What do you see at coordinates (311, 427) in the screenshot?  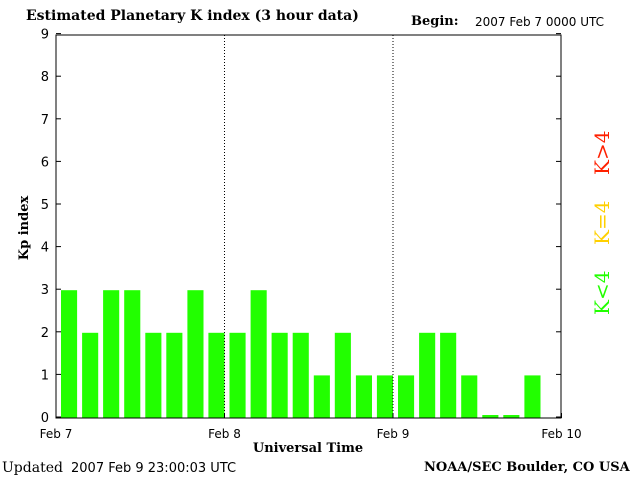 I see `x-axis-ticks: Feb 7 Feb 8 Feb 9 Feb 10` at bounding box center [311, 427].